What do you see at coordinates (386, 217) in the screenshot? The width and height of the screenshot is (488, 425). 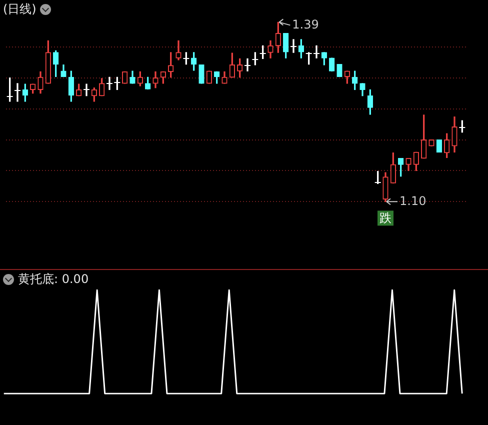 I see `text: 跌` at bounding box center [386, 217].